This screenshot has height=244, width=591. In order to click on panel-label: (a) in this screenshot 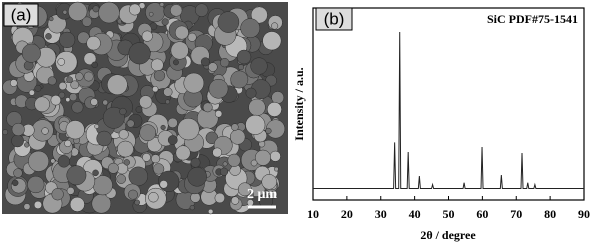, I will do `click(21, 14)`.